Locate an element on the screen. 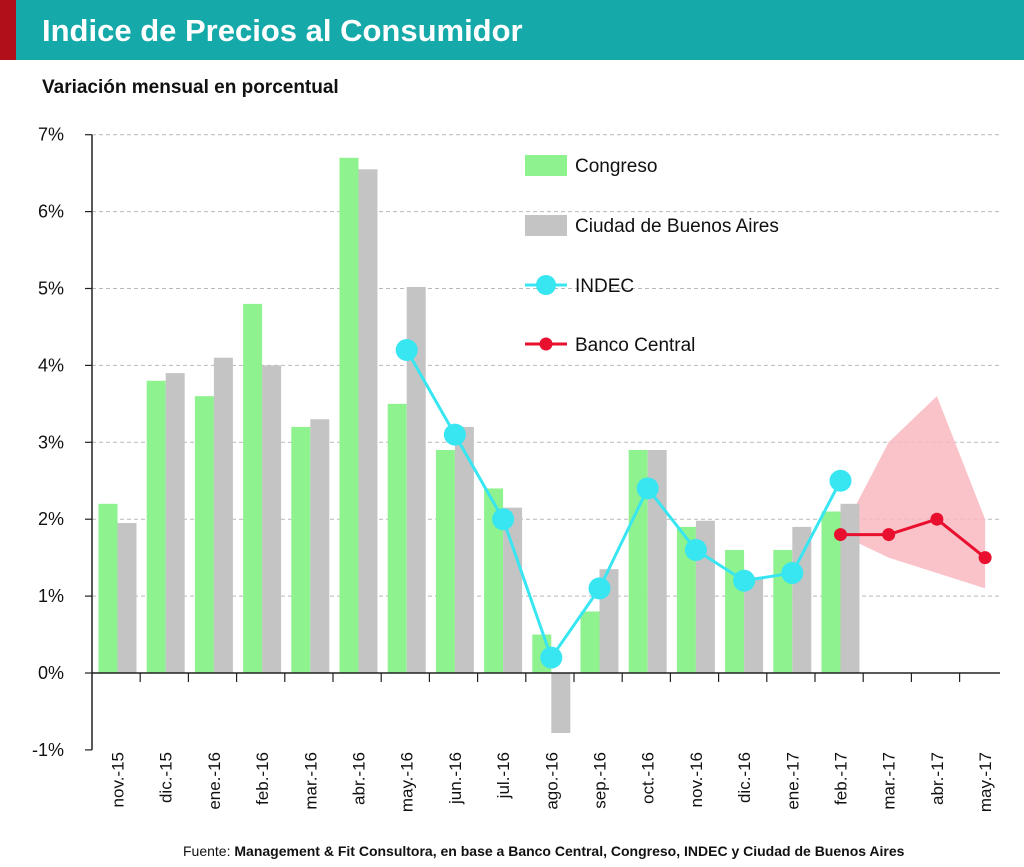 The height and width of the screenshot is (867, 1024). y-tick-label: 2% is located at coordinates (51, 519).